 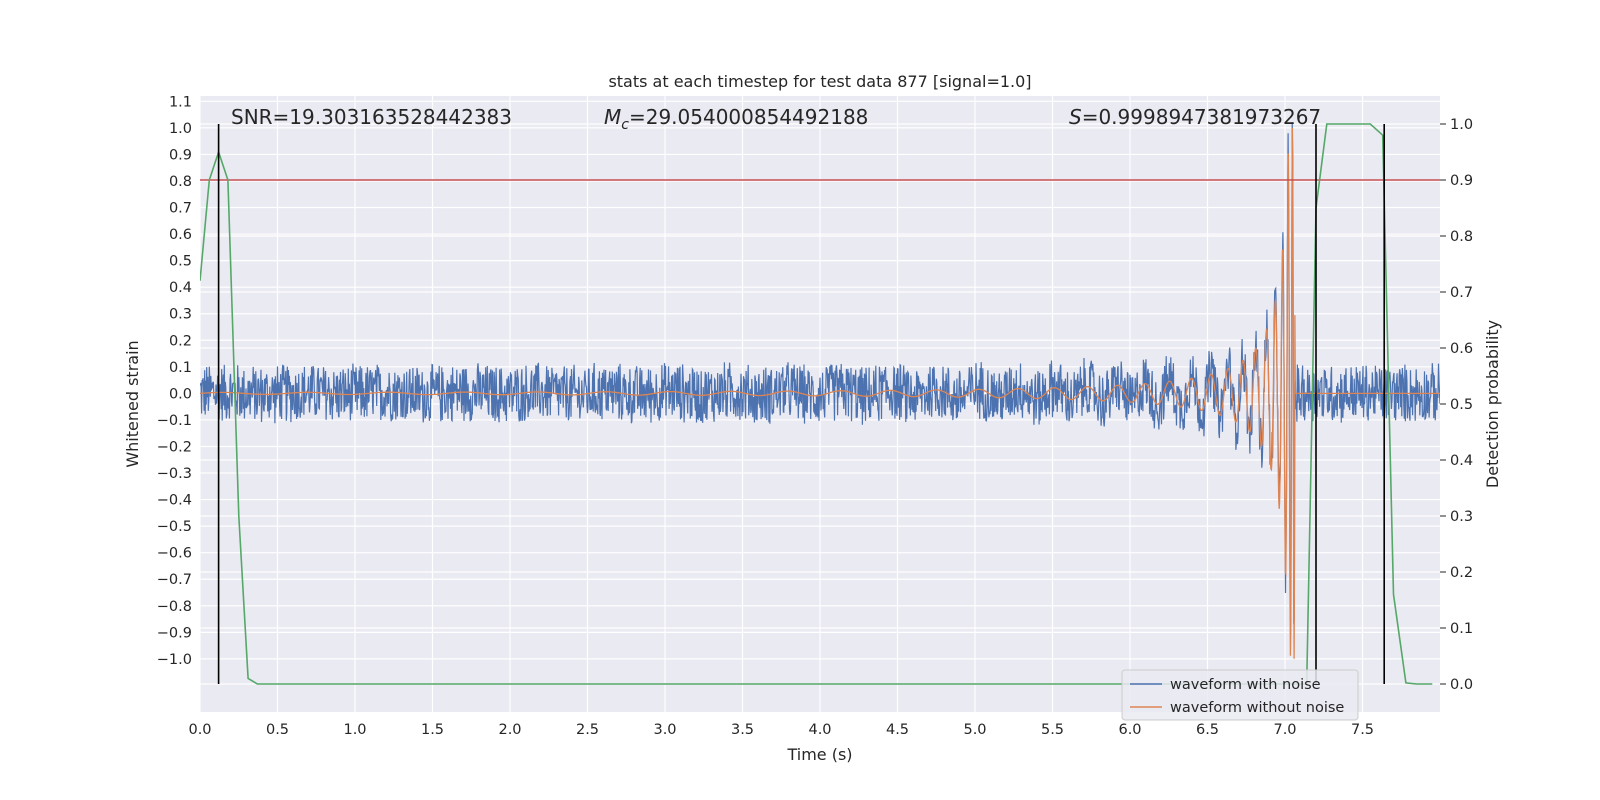 What do you see at coordinates (1245, 685) in the screenshot?
I see `legend-label-noise: waveform with noise` at bounding box center [1245, 685].